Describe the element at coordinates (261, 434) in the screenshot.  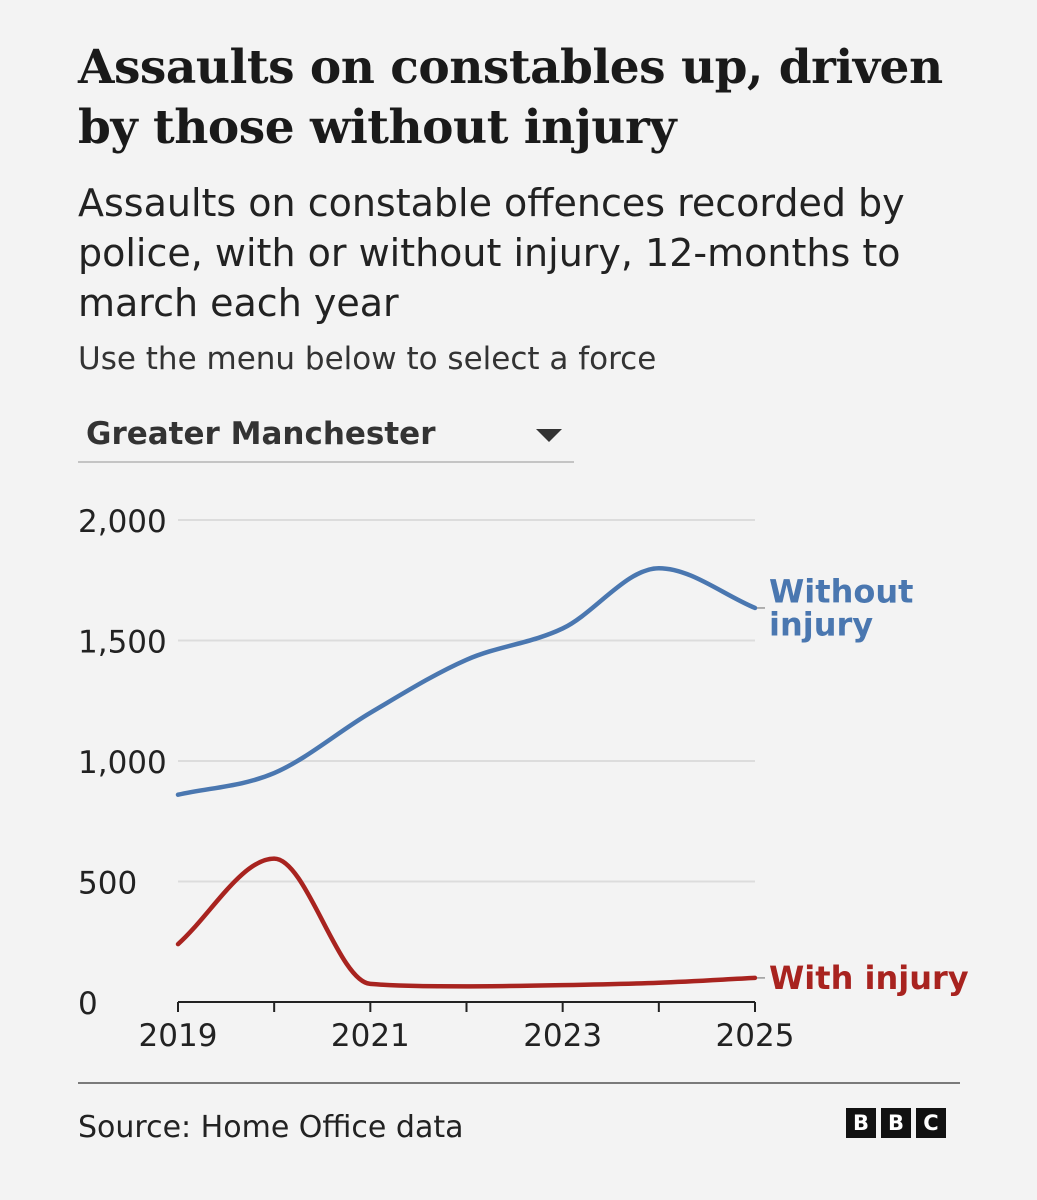
I see `force-select-value: Greater Manchester` at that location.